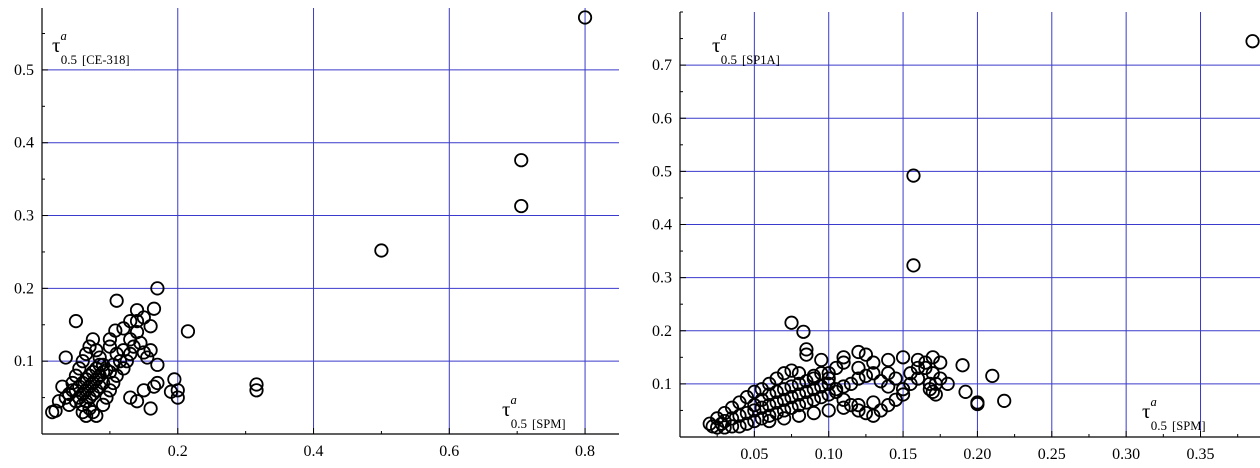 Image resolution: width=1260 pixels, height=468 pixels. I want to click on y-tick-label: 0.6, so click(662, 118).